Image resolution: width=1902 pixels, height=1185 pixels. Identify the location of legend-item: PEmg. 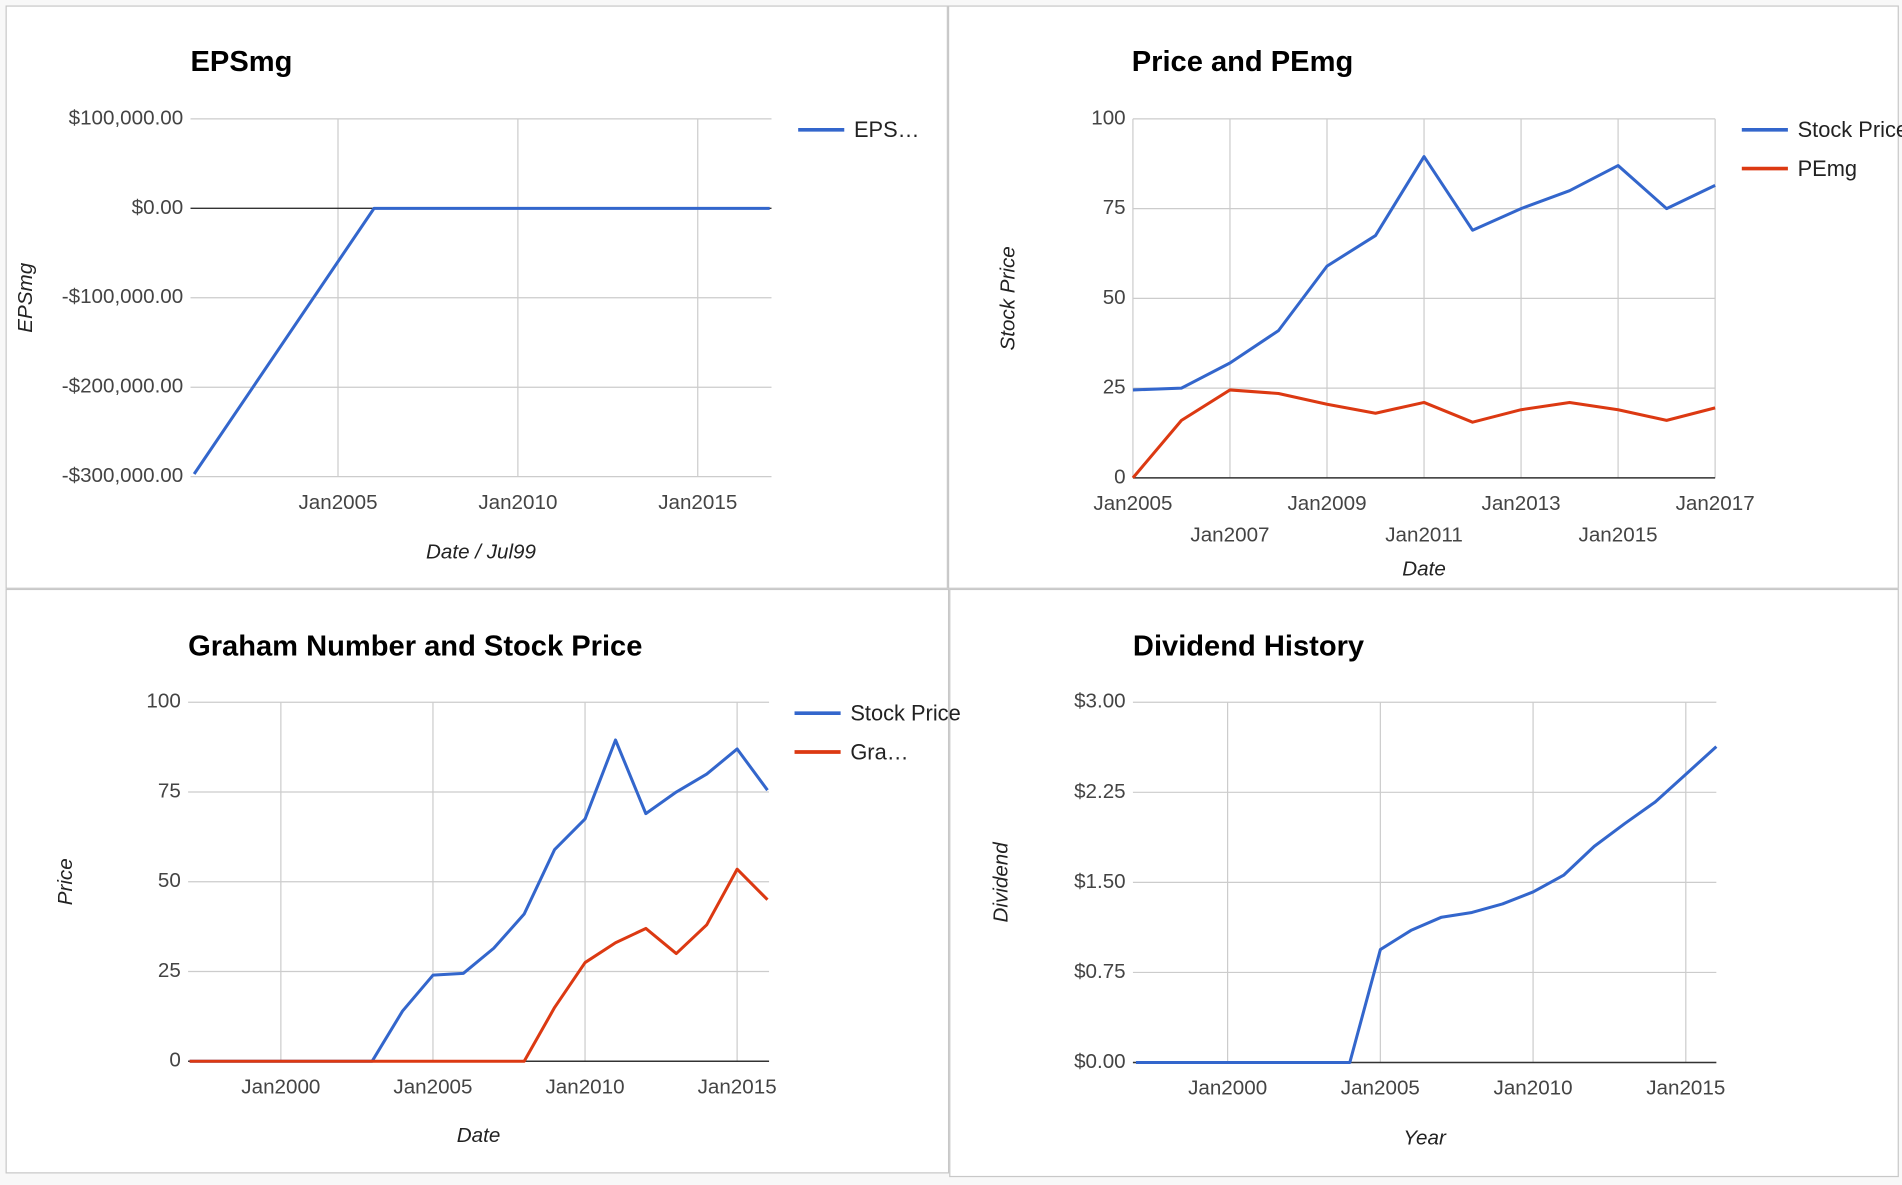
(1827, 168).